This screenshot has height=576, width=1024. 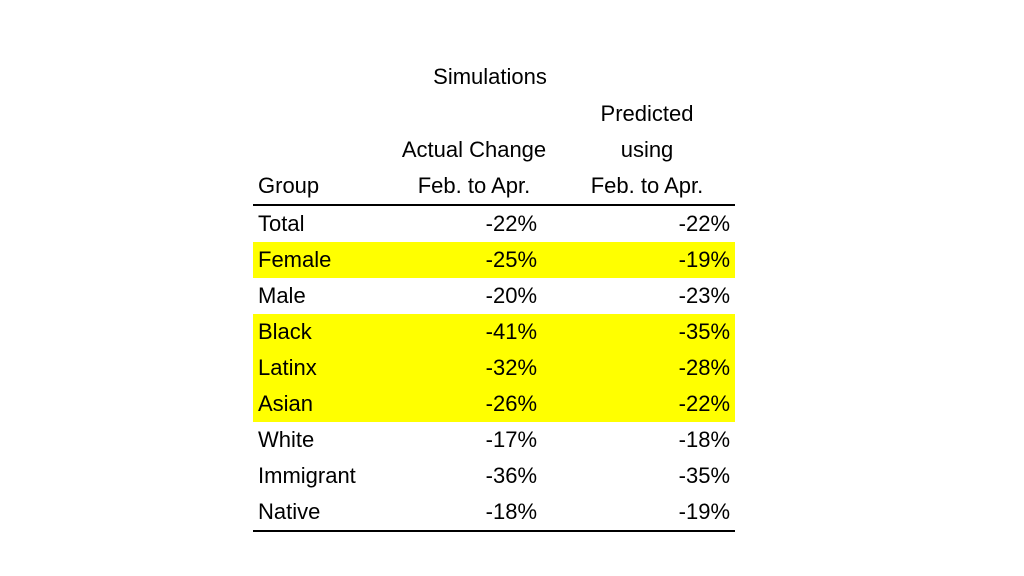 What do you see at coordinates (474, 187) in the screenshot?
I see `header-actual-line2: Feb. to Apr.` at bounding box center [474, 187].